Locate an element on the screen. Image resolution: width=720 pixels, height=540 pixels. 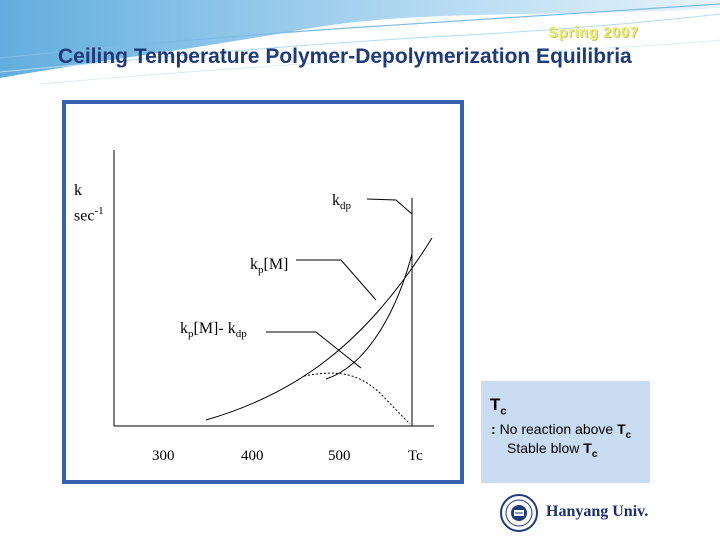
x-tick-300: 300 is located at coordinates (163, 456).